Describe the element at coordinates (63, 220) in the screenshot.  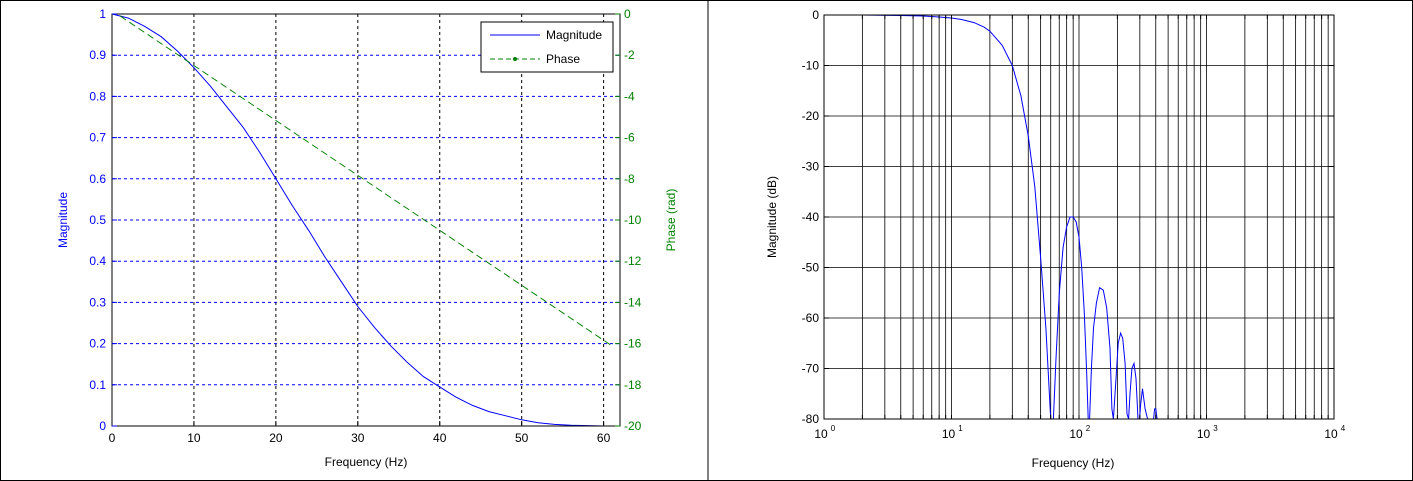
I see `left-ylabel: Magnitude` at that location.